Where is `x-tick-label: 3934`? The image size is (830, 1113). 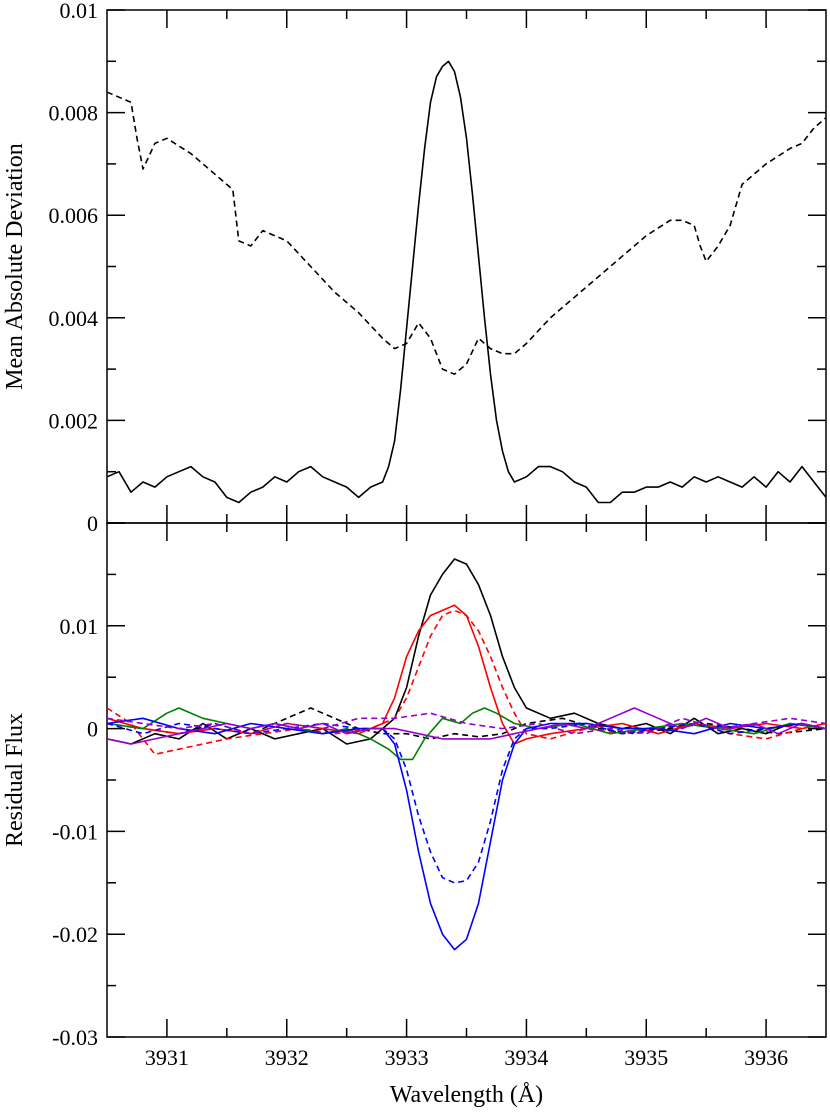
x-tick-label: 3934 is located at coordinates (526, 1057).